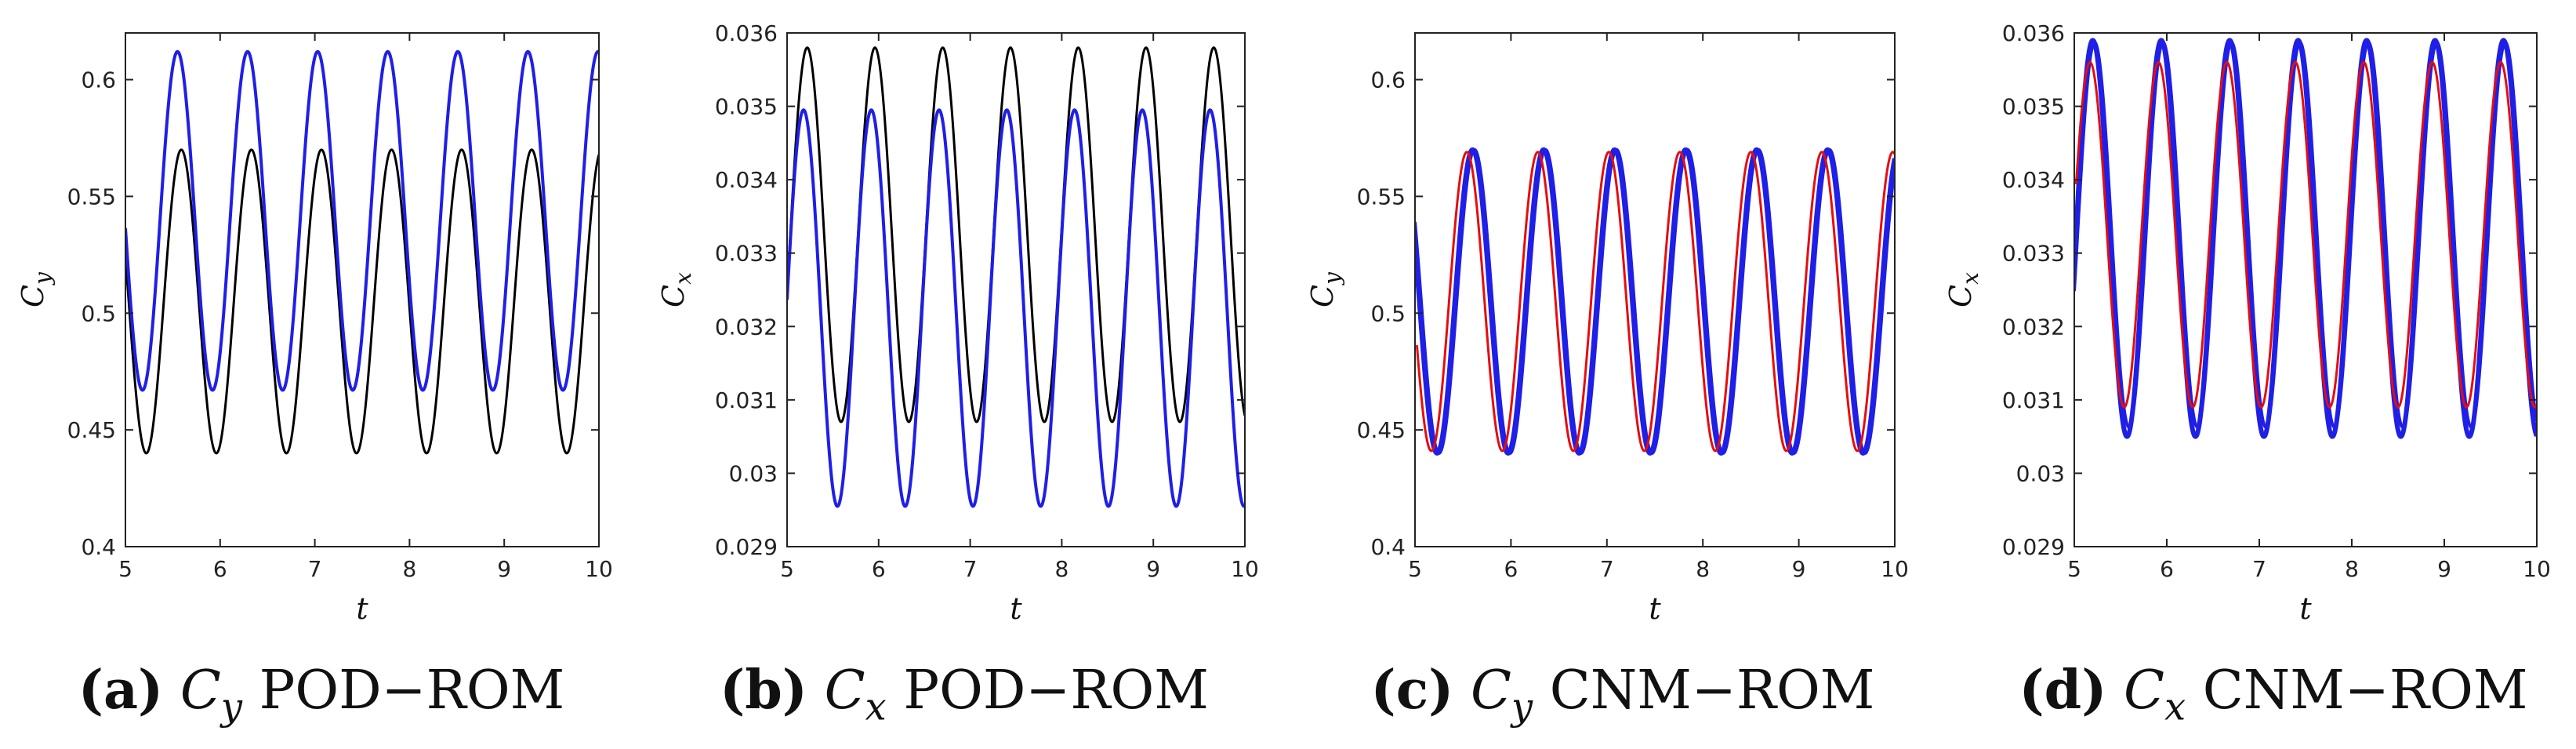 This screenshot has width=2576, height=749. I want to click on caption-a: (a) Cy POD−ROM, so click(322, 694).